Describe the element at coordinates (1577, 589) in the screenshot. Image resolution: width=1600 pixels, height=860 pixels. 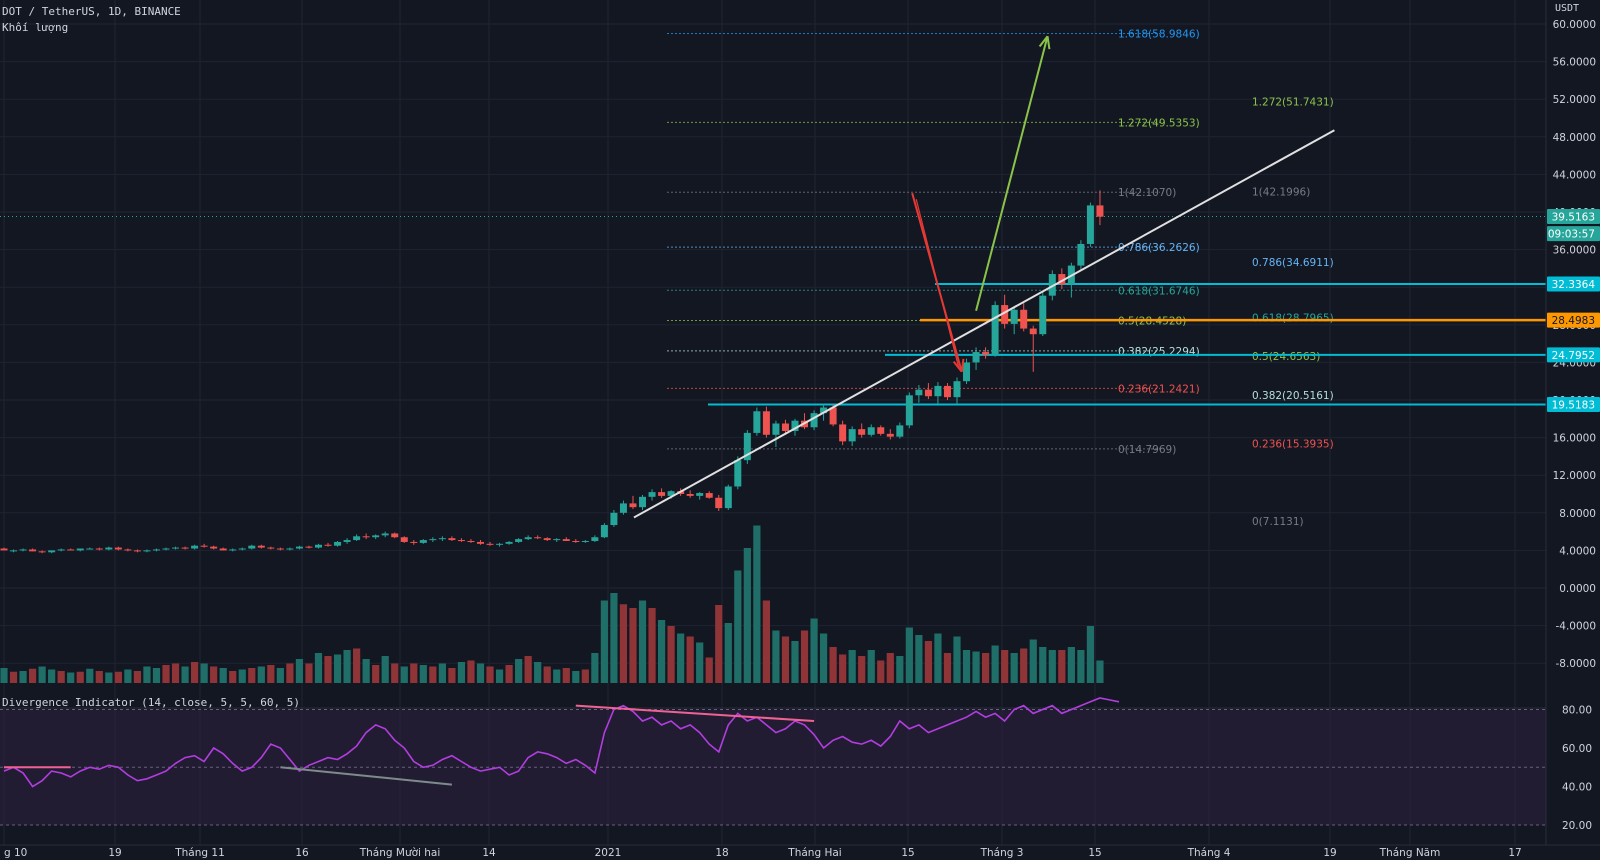
I see `price-tick-label: 0.0000` at that location.